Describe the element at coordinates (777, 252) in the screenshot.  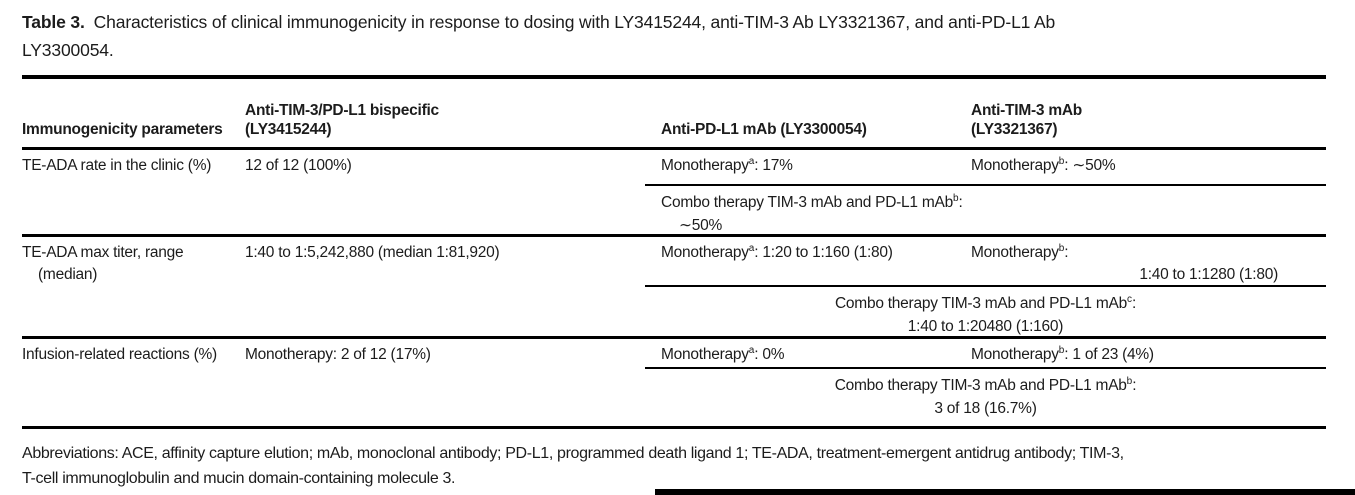
I see `pdl1-monotherapy-cell: Monotherapya: 1:20 to 1:160 (1:80)` at that location.